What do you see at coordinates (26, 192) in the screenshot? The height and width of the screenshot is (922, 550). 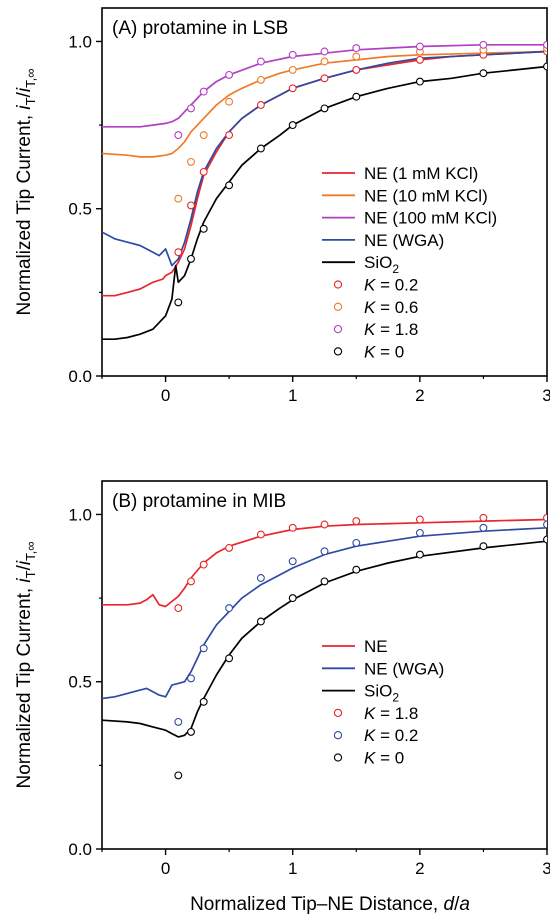 I see `y-axis-label-a: Normalized Tip Current, iT/iT,∞` at bounding box center [26, 192].